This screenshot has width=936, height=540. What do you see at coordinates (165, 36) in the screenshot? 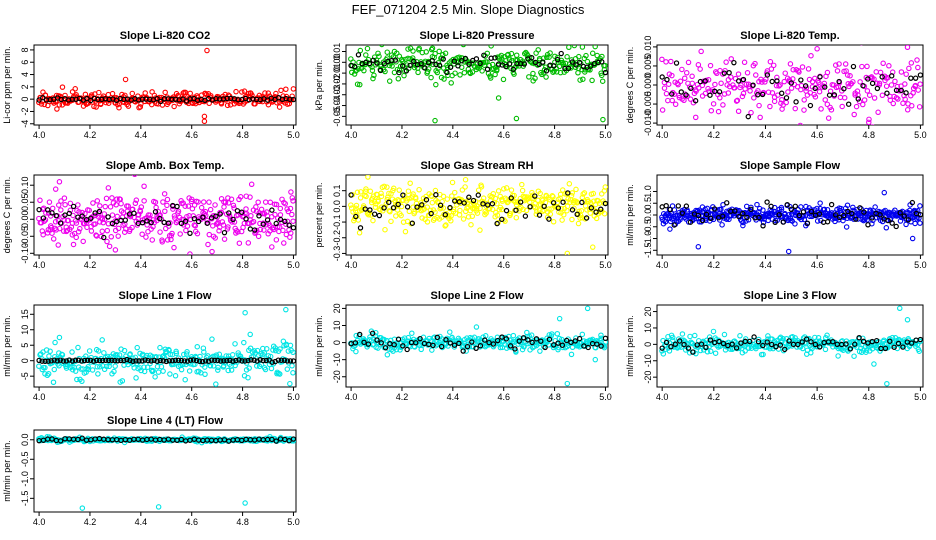
I see `panel-title: Slope Li-820 CO2` at bounding box center [165, 36].